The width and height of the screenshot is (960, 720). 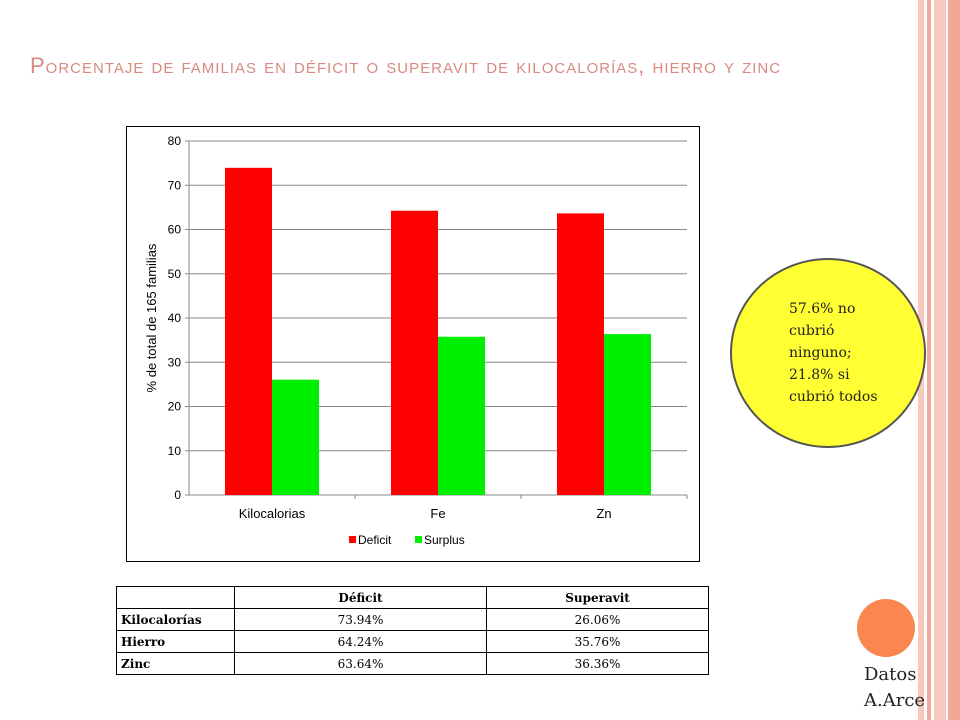 What do you see at coordinates (175, 185) in the screenshot?
I see `y-tick-label: 70` at bounding box center [175, 185].